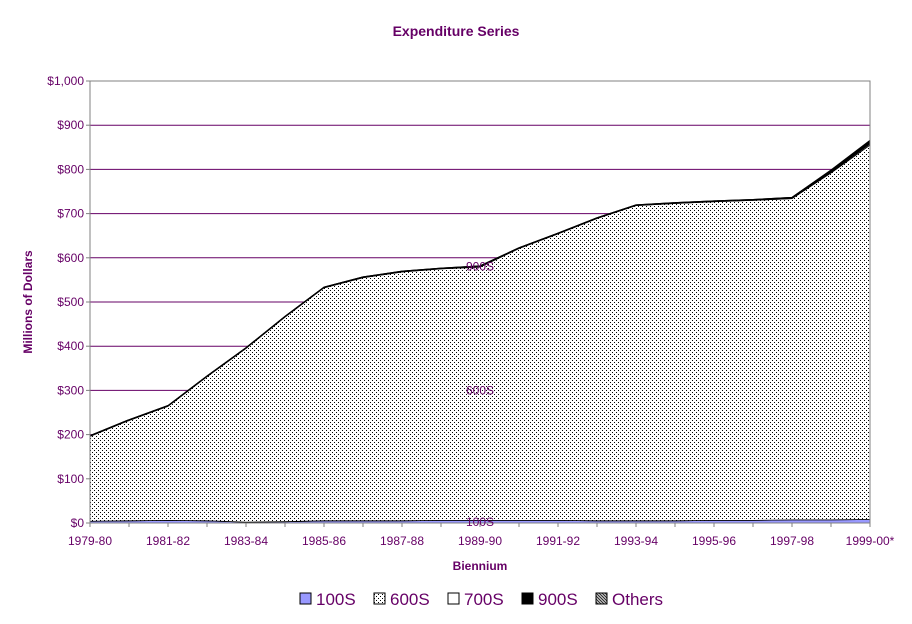 This screenshot has width=912, height=624. What do you see at coordinates (70, 479) in the screenshot?
I see `y-tick-label: $100` at bounding box center [70, 479].